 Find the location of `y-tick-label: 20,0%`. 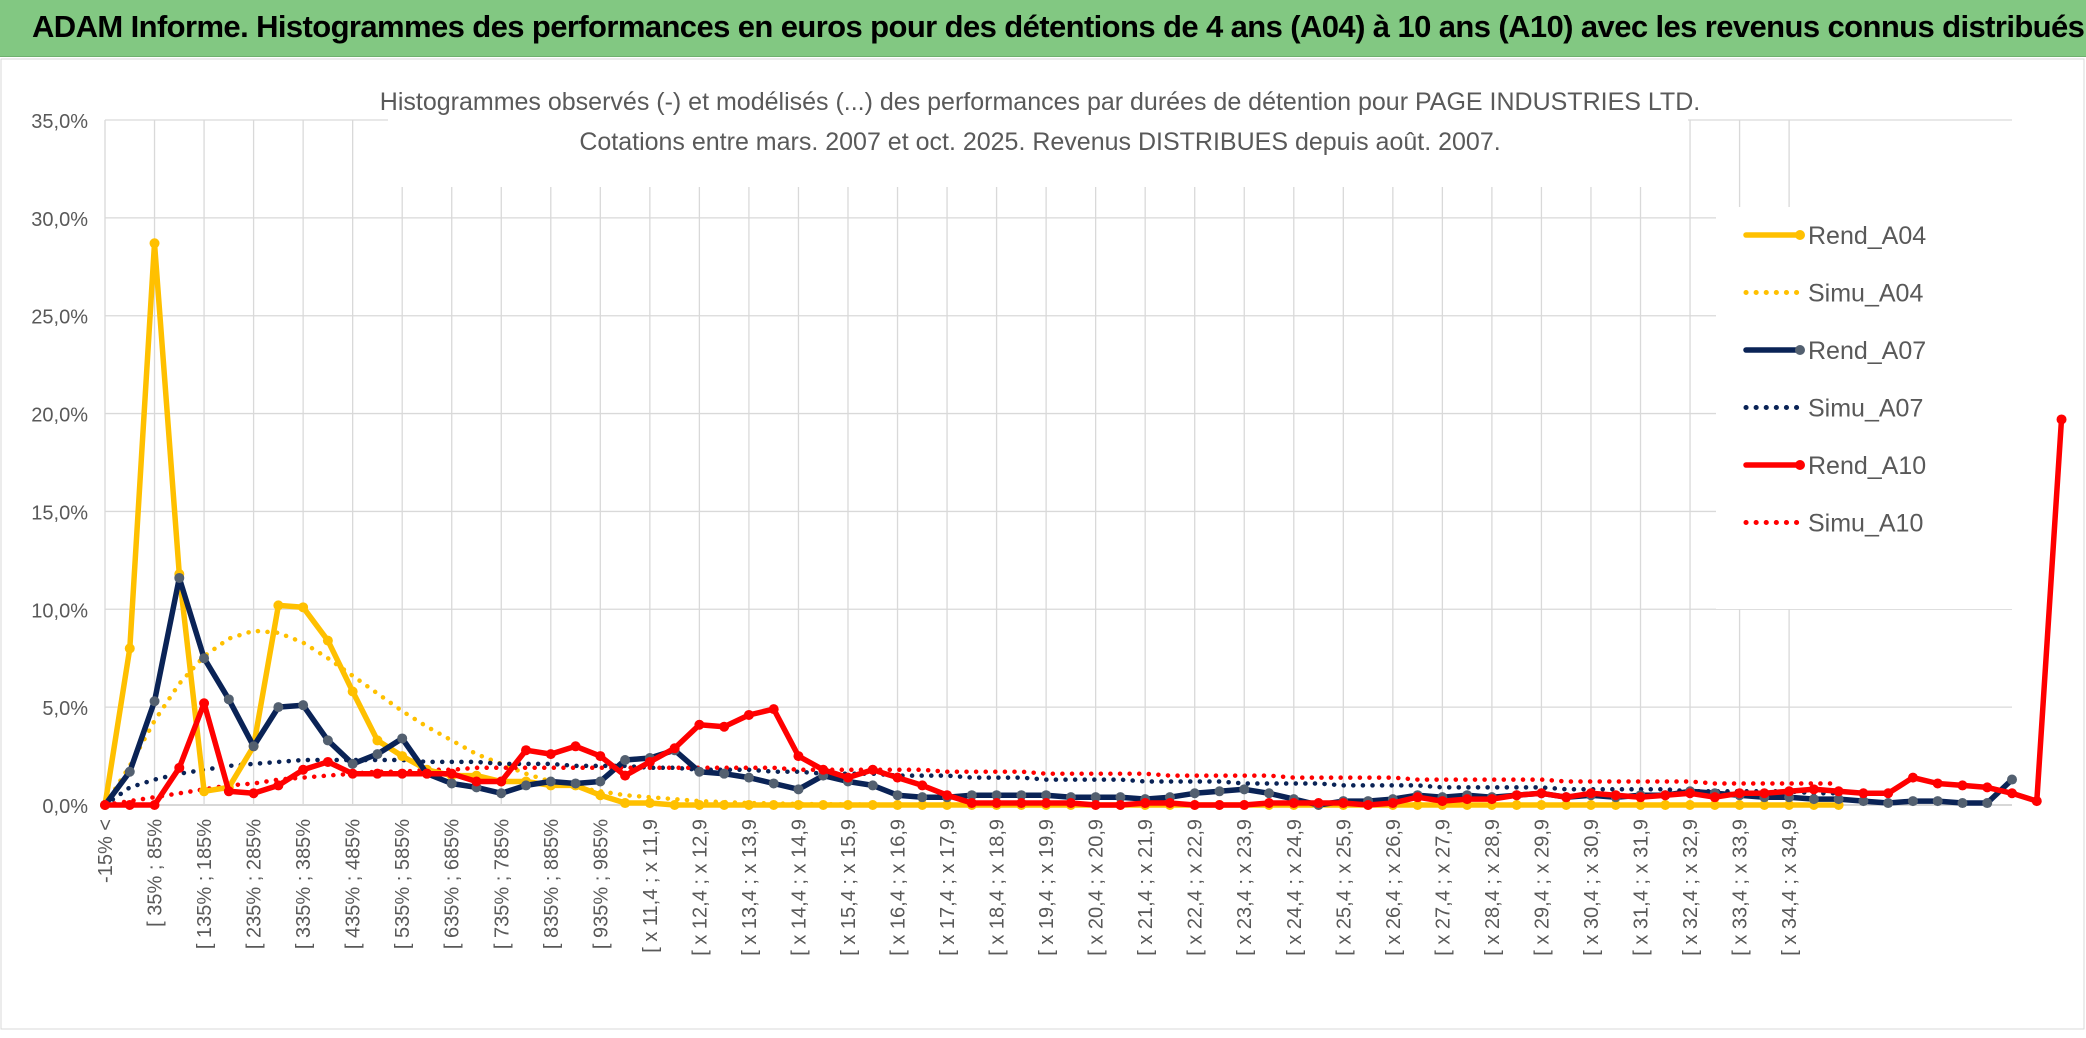

y-tick-label: 20,0% is located at coordinates (59, 416).